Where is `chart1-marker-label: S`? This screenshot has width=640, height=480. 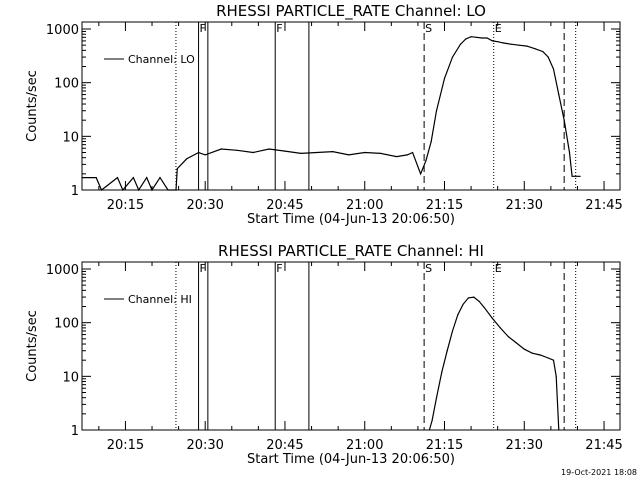
chart1-marker-label: S is located at coordinates (428, 28).